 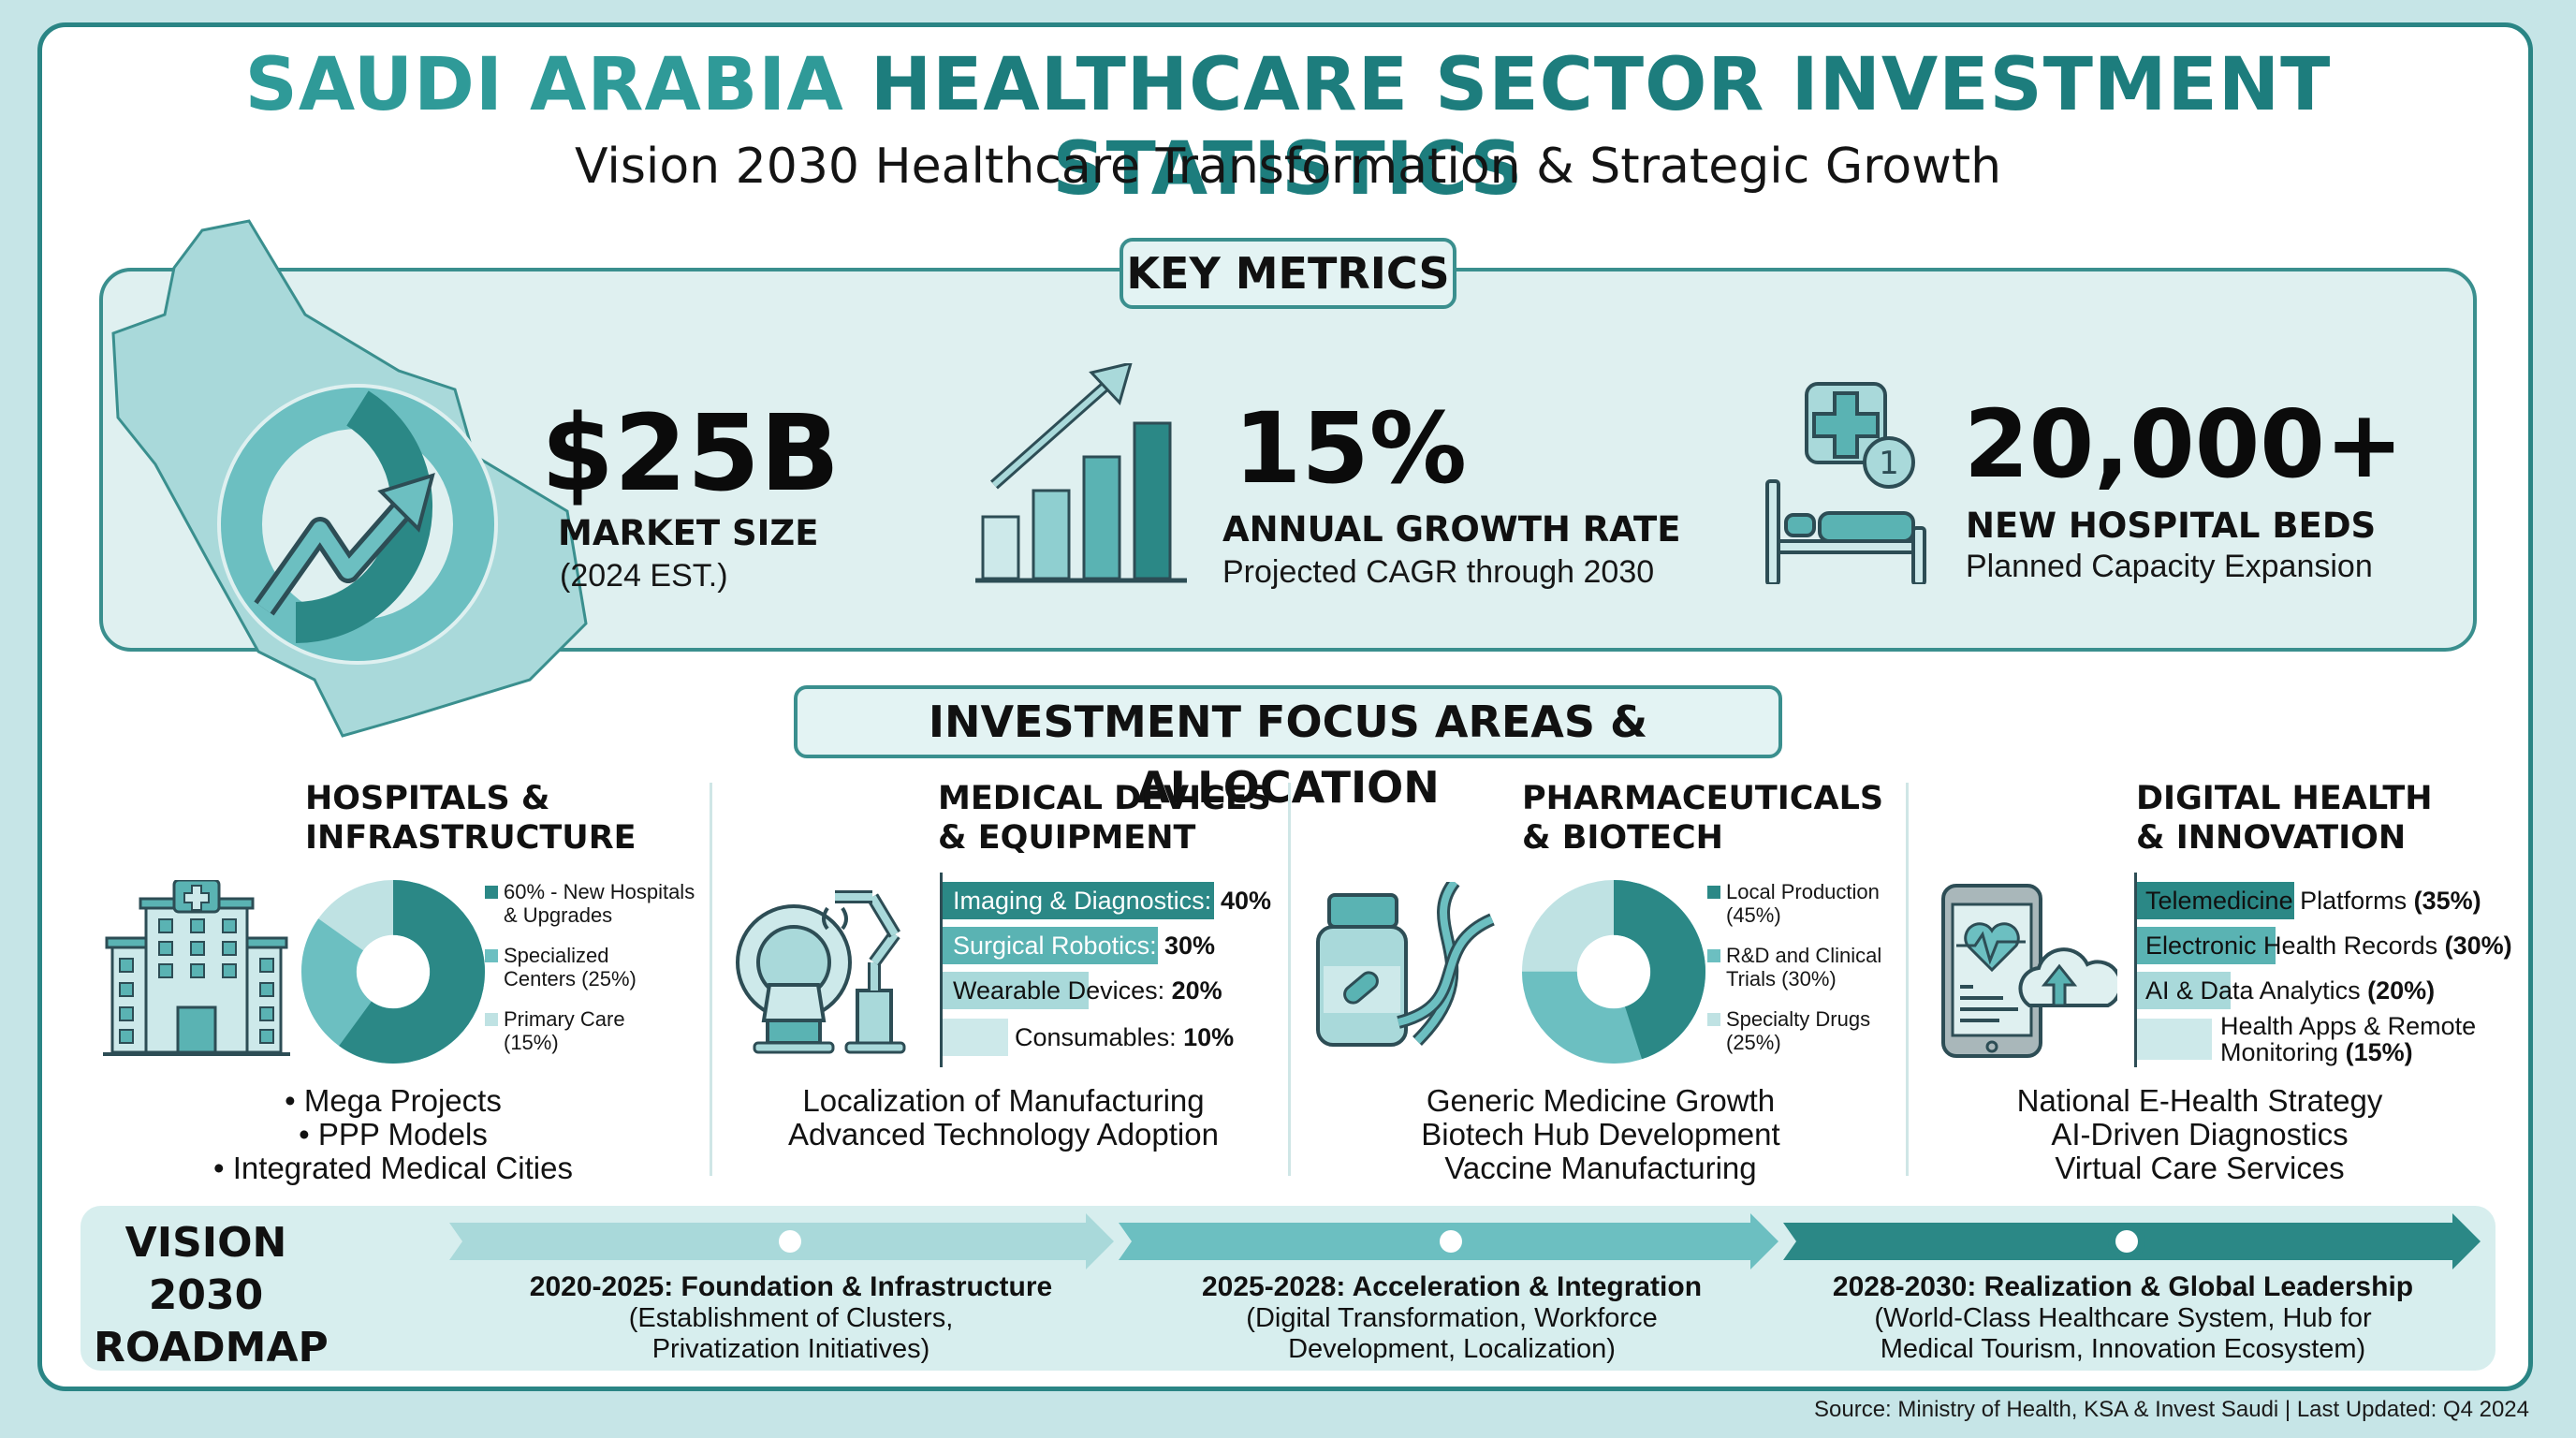 I want to click on legend-item: Local Production (45%), so click(x=1793, y=903).